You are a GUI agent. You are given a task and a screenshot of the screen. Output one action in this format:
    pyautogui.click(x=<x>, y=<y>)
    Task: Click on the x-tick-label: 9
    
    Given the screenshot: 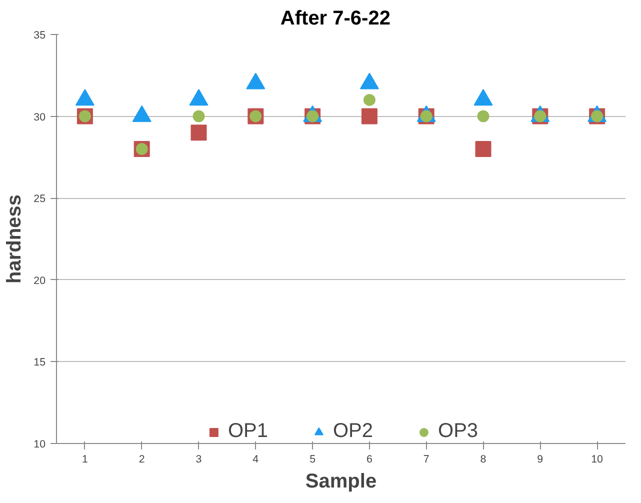 What is the action you would take?
    pyautogui.click(x=540, y=460)
    